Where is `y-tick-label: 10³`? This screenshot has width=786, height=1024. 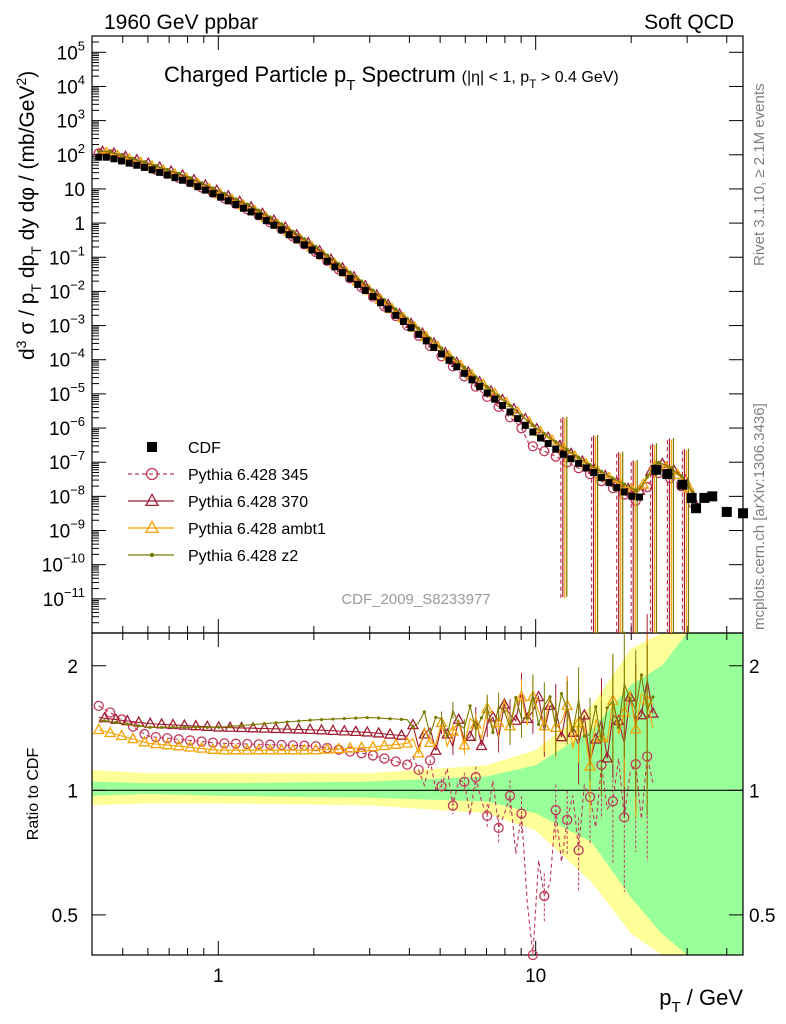 y-tick-label: 10³ is located at coordinates (71, 120).